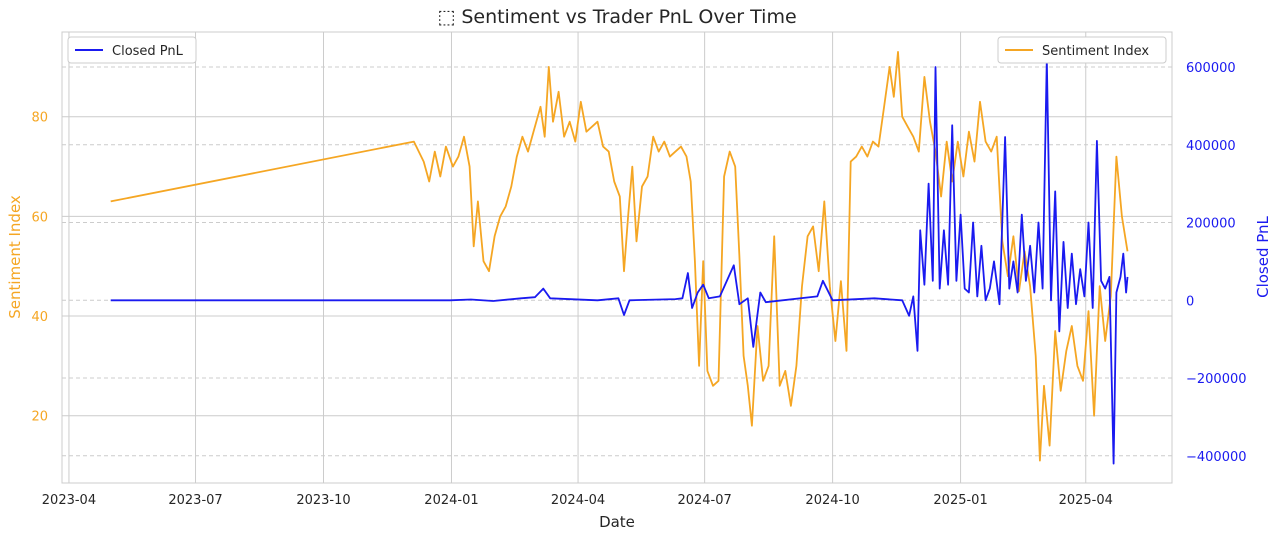 This screenshot has width=1280, height=538. What do you see at coordinates (1216, 263) in the screenshot?
I see `right-axis-ticks: −400000 −200000 0 200000 400000 600000` at bounding box center [1216, 263].